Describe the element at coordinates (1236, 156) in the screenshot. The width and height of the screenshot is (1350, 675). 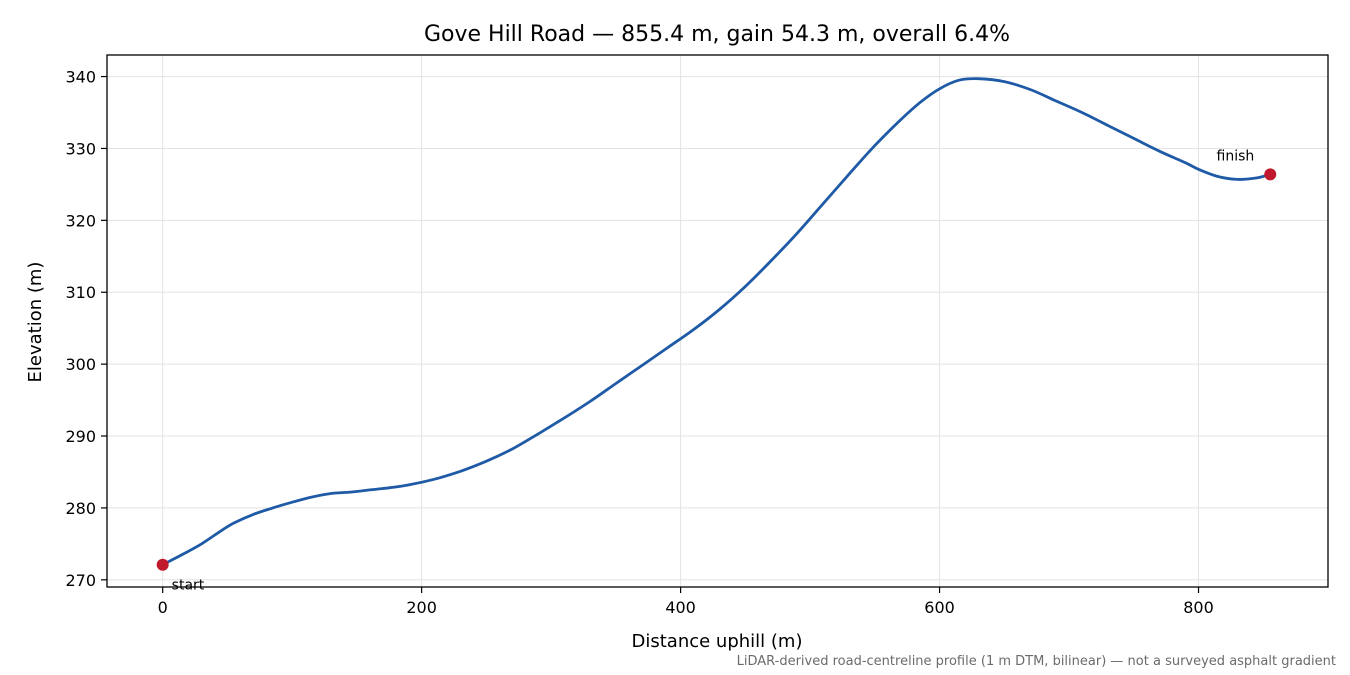
I see `finish-label: finish` at that location.